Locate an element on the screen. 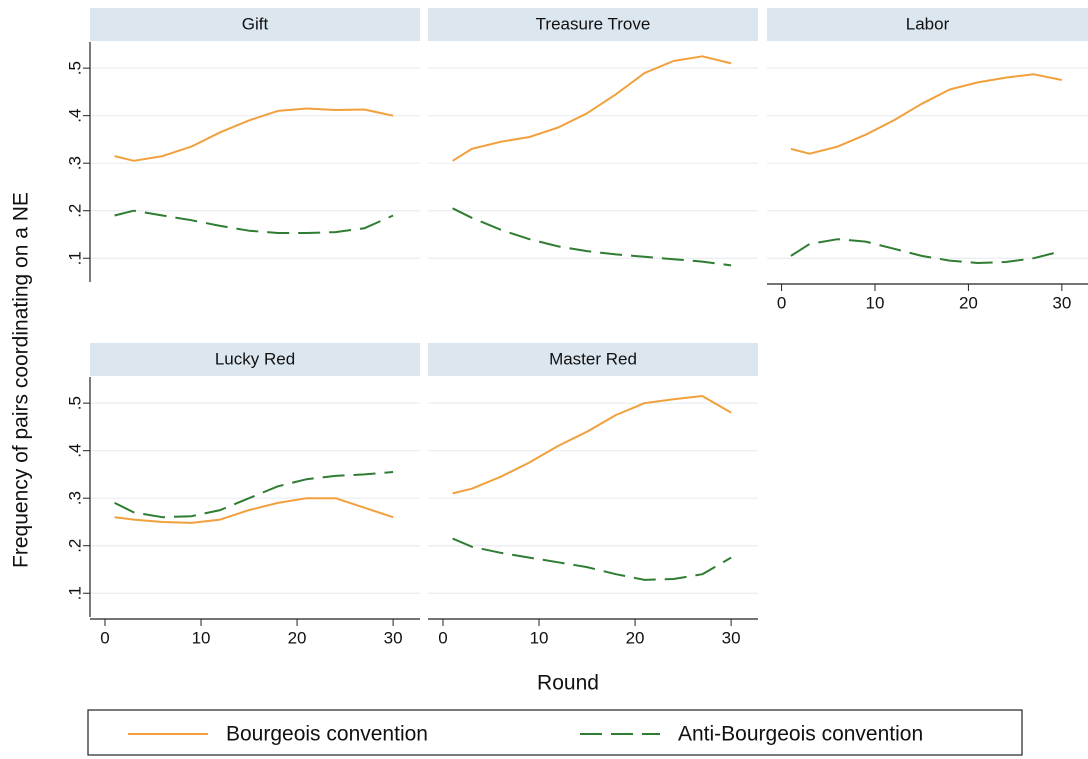 The width and height of the screenshot is (1088, 759). panel-title: Labor is located at coordinates (928, 23).